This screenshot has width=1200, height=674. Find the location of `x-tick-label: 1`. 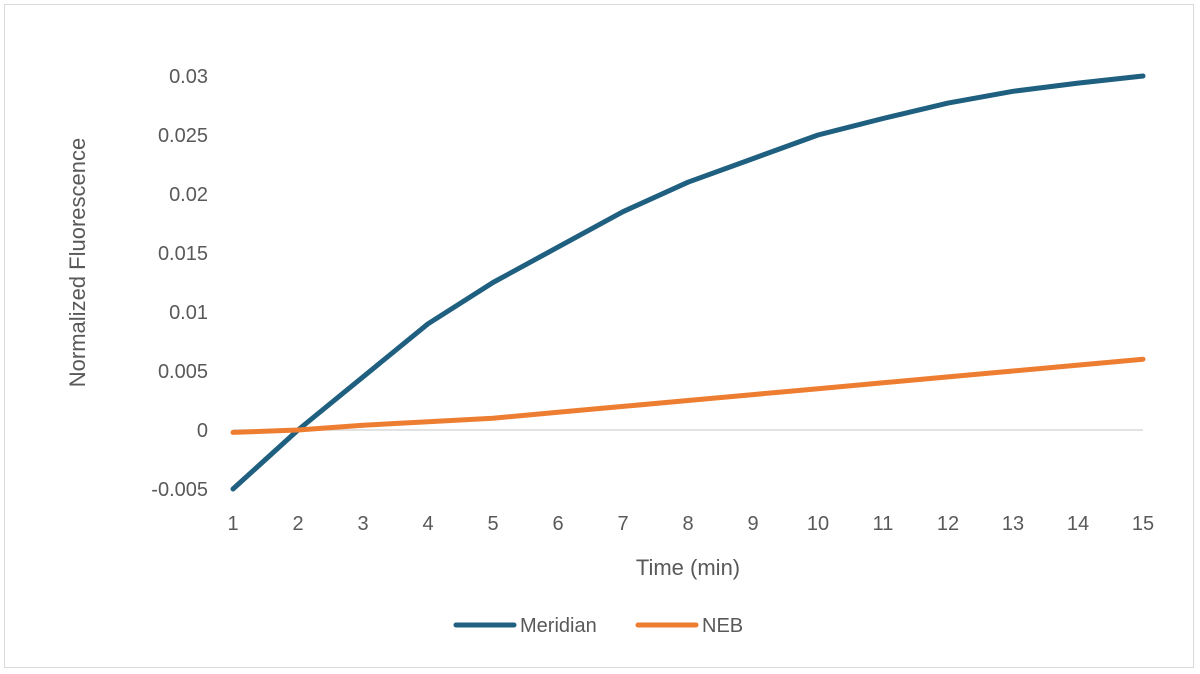

x-tick-label: 1 is located at coordinates (232, 524).